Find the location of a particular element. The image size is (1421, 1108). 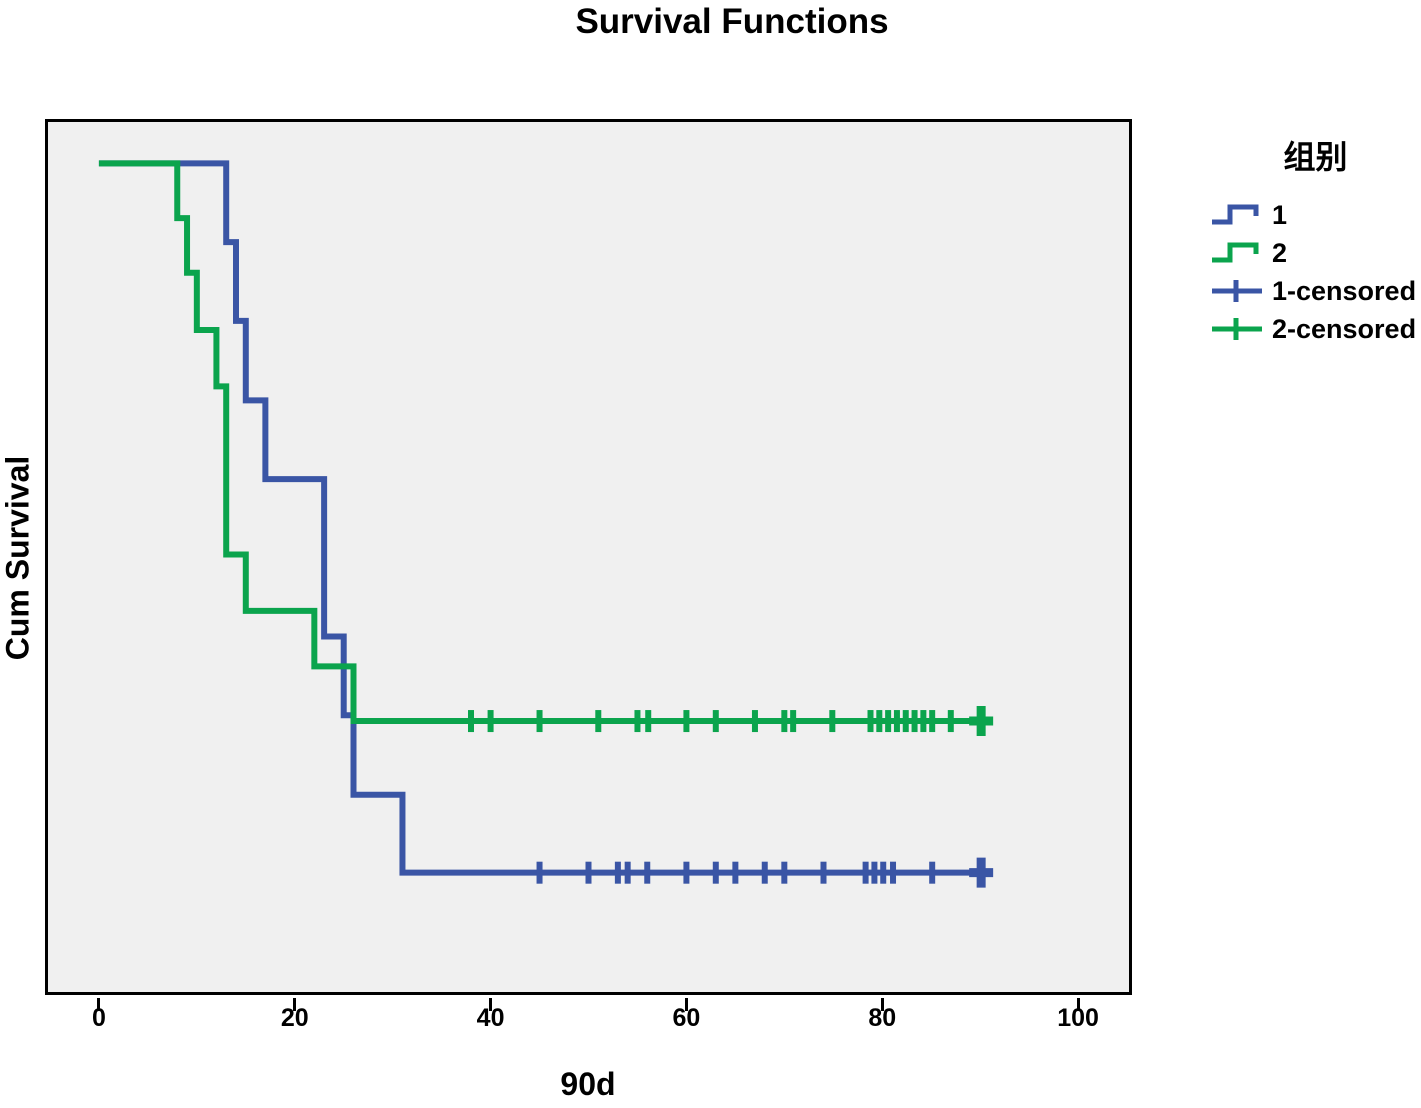

legend-item-group-2: 2 is located at coordinates (1315, 253).